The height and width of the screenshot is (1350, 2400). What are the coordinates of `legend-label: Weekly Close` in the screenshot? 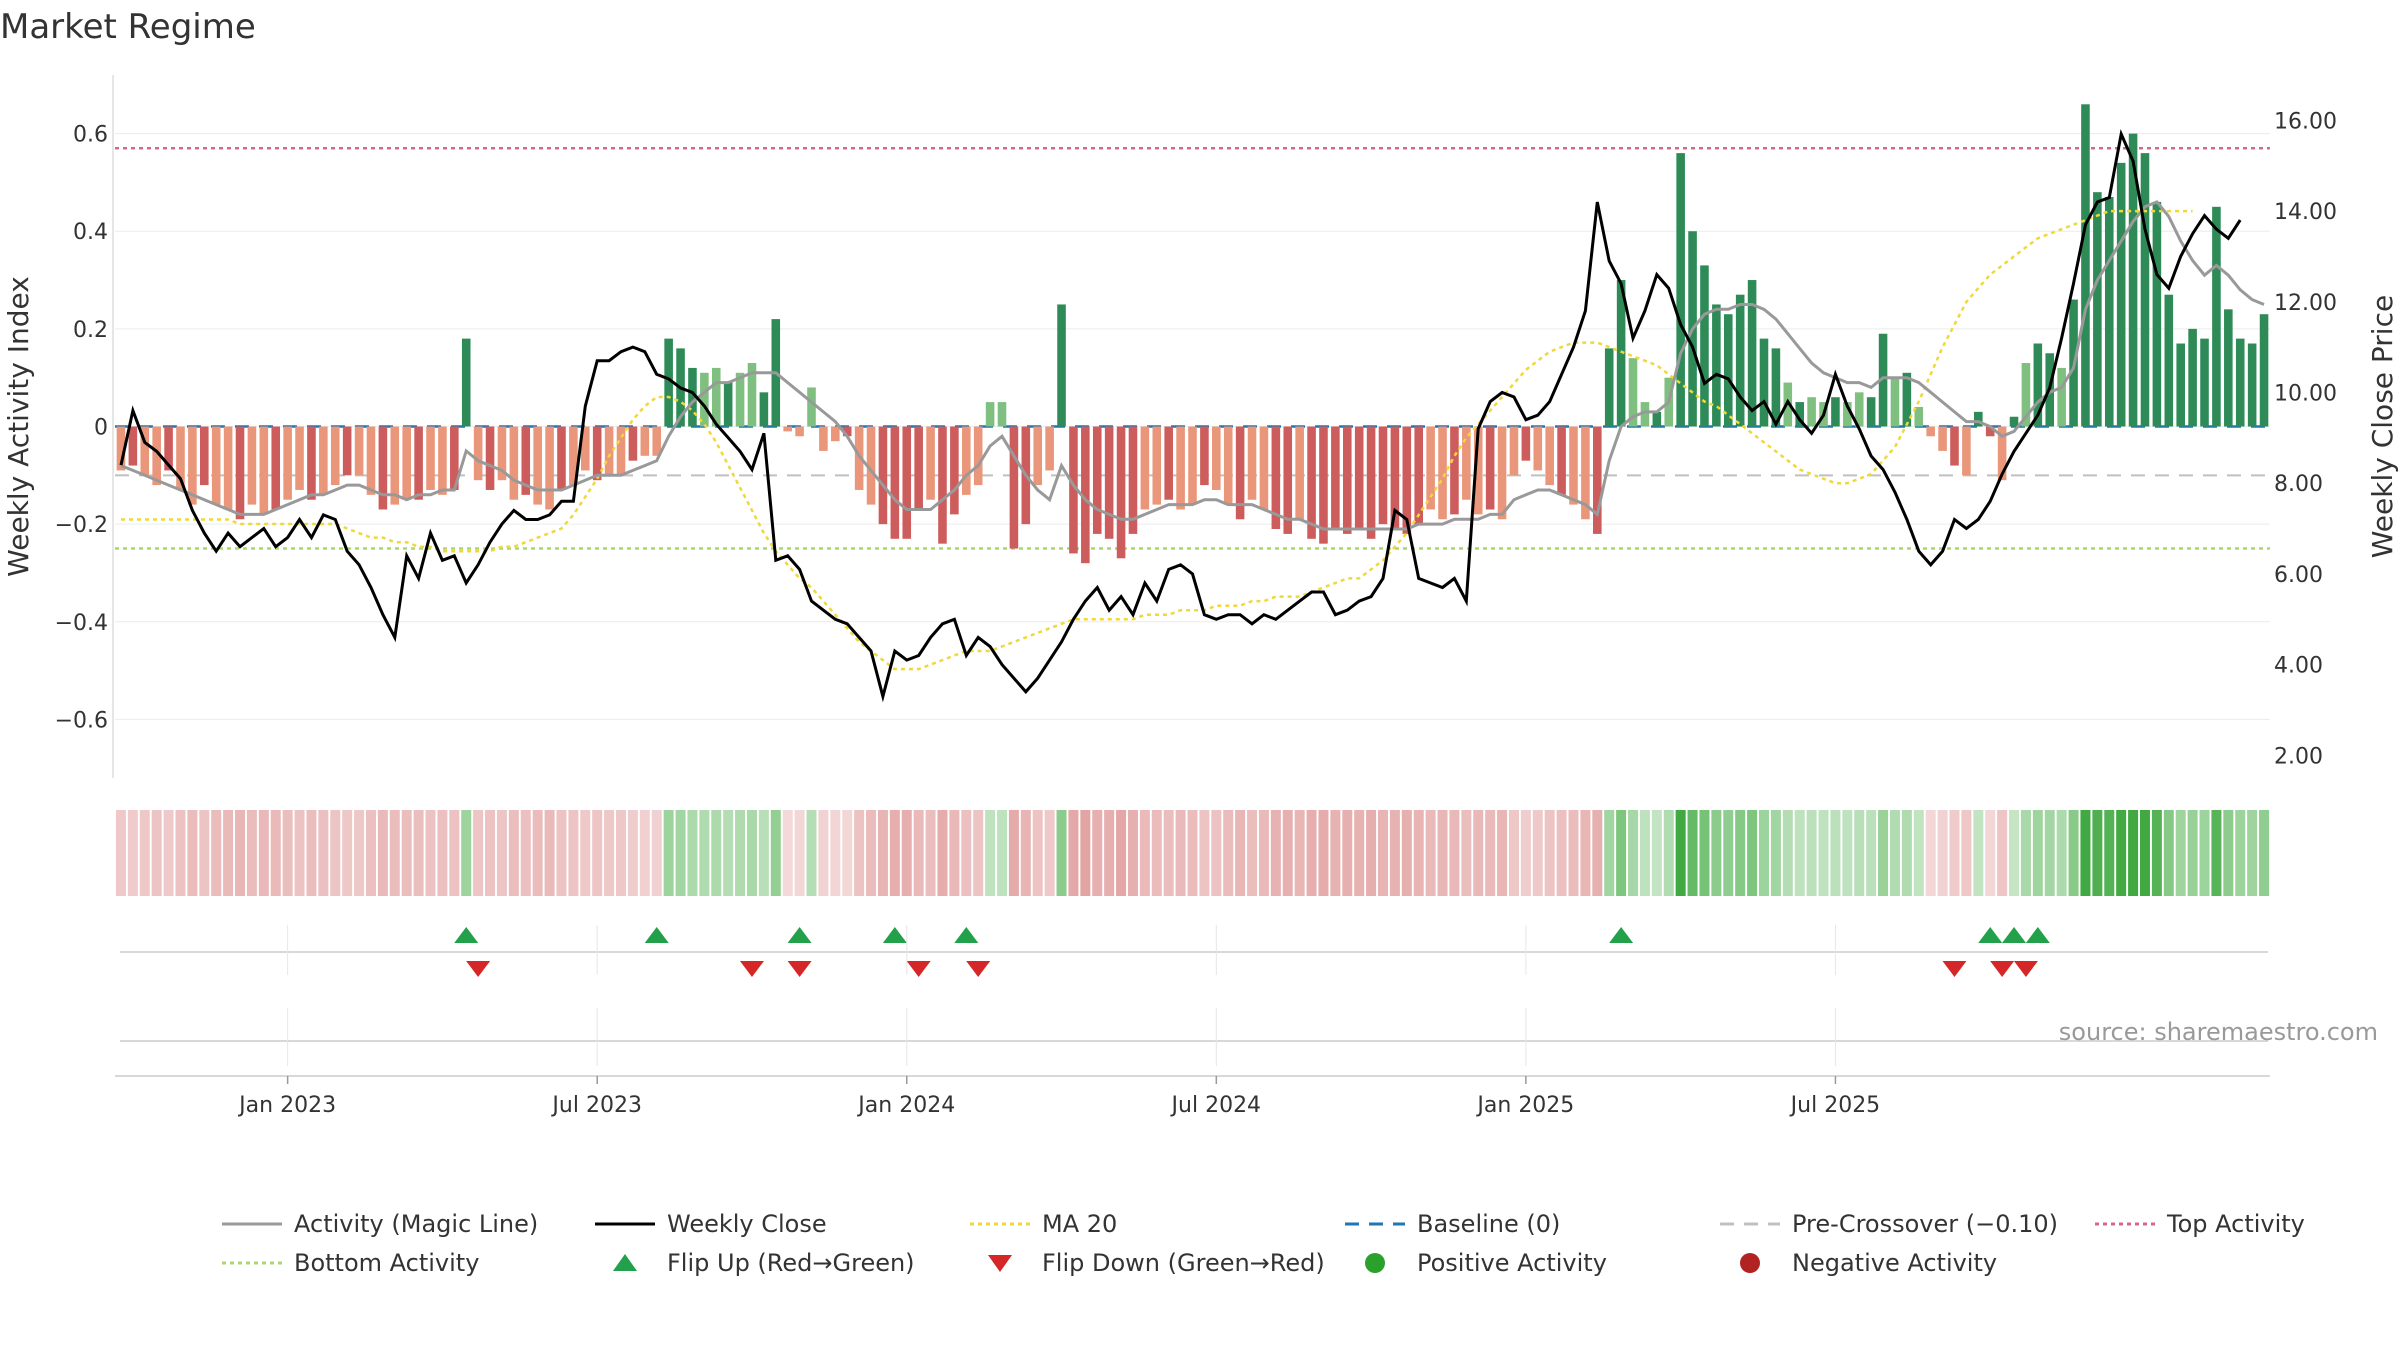 It's located at (747, 1224).